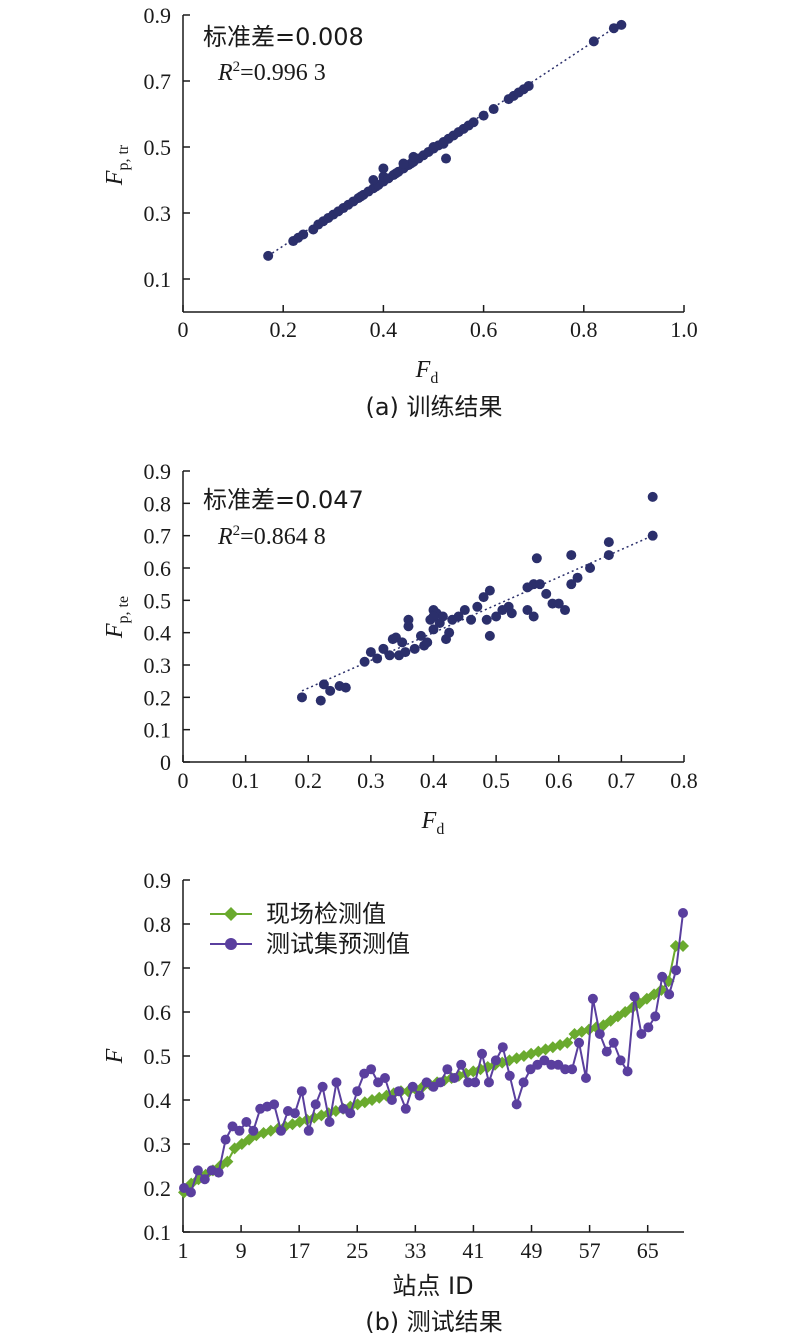 The width and height of the screenshot is (800, 1342). I want to click on x-tick-label-a: 1.0, so click(684, 329).